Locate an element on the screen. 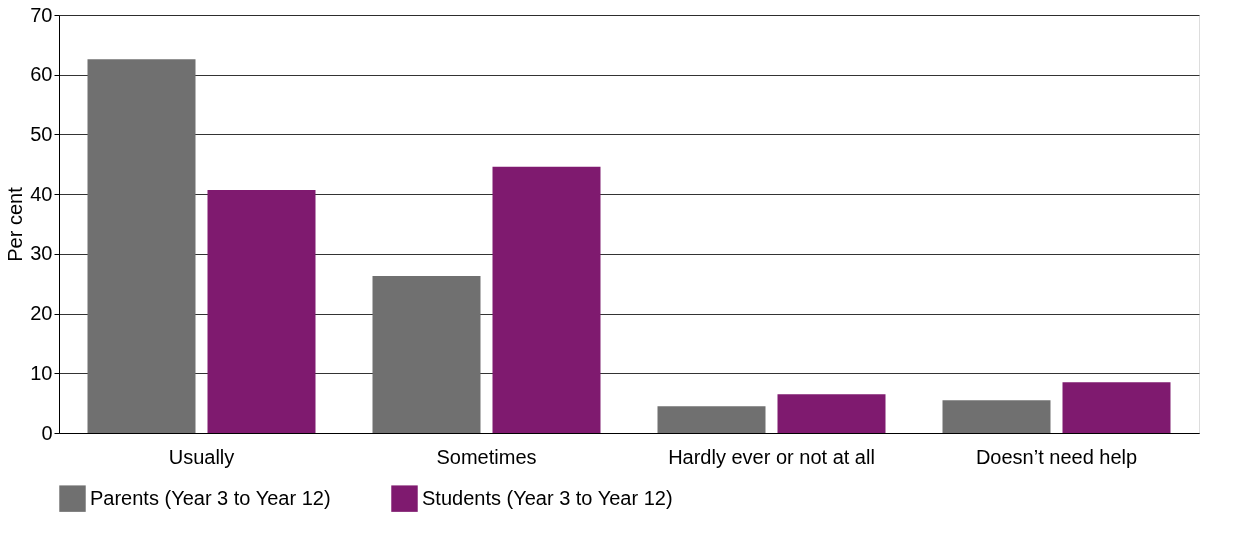 This screenshot has height=549, width=1259. legend-label: Students (Year 3 to Year 12) is located at coordinates (547, 497).